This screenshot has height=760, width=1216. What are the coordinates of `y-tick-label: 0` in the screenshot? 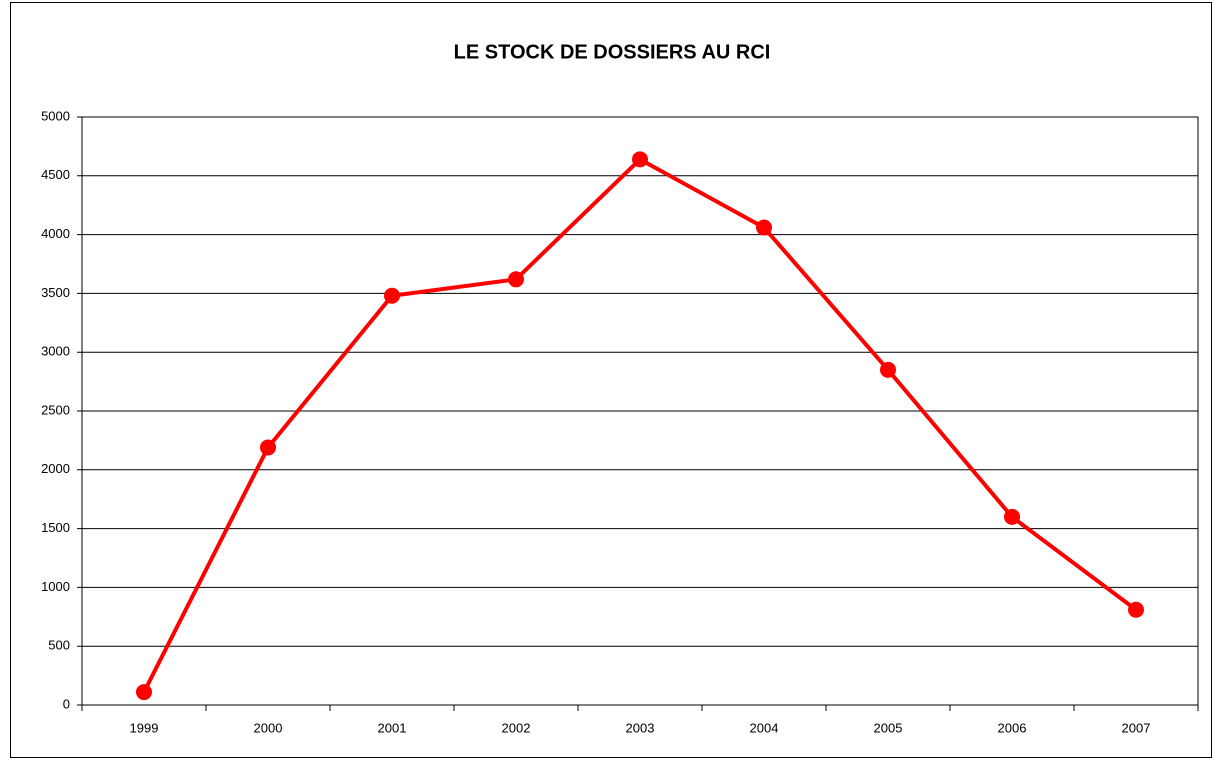 It's located at (66, 703).